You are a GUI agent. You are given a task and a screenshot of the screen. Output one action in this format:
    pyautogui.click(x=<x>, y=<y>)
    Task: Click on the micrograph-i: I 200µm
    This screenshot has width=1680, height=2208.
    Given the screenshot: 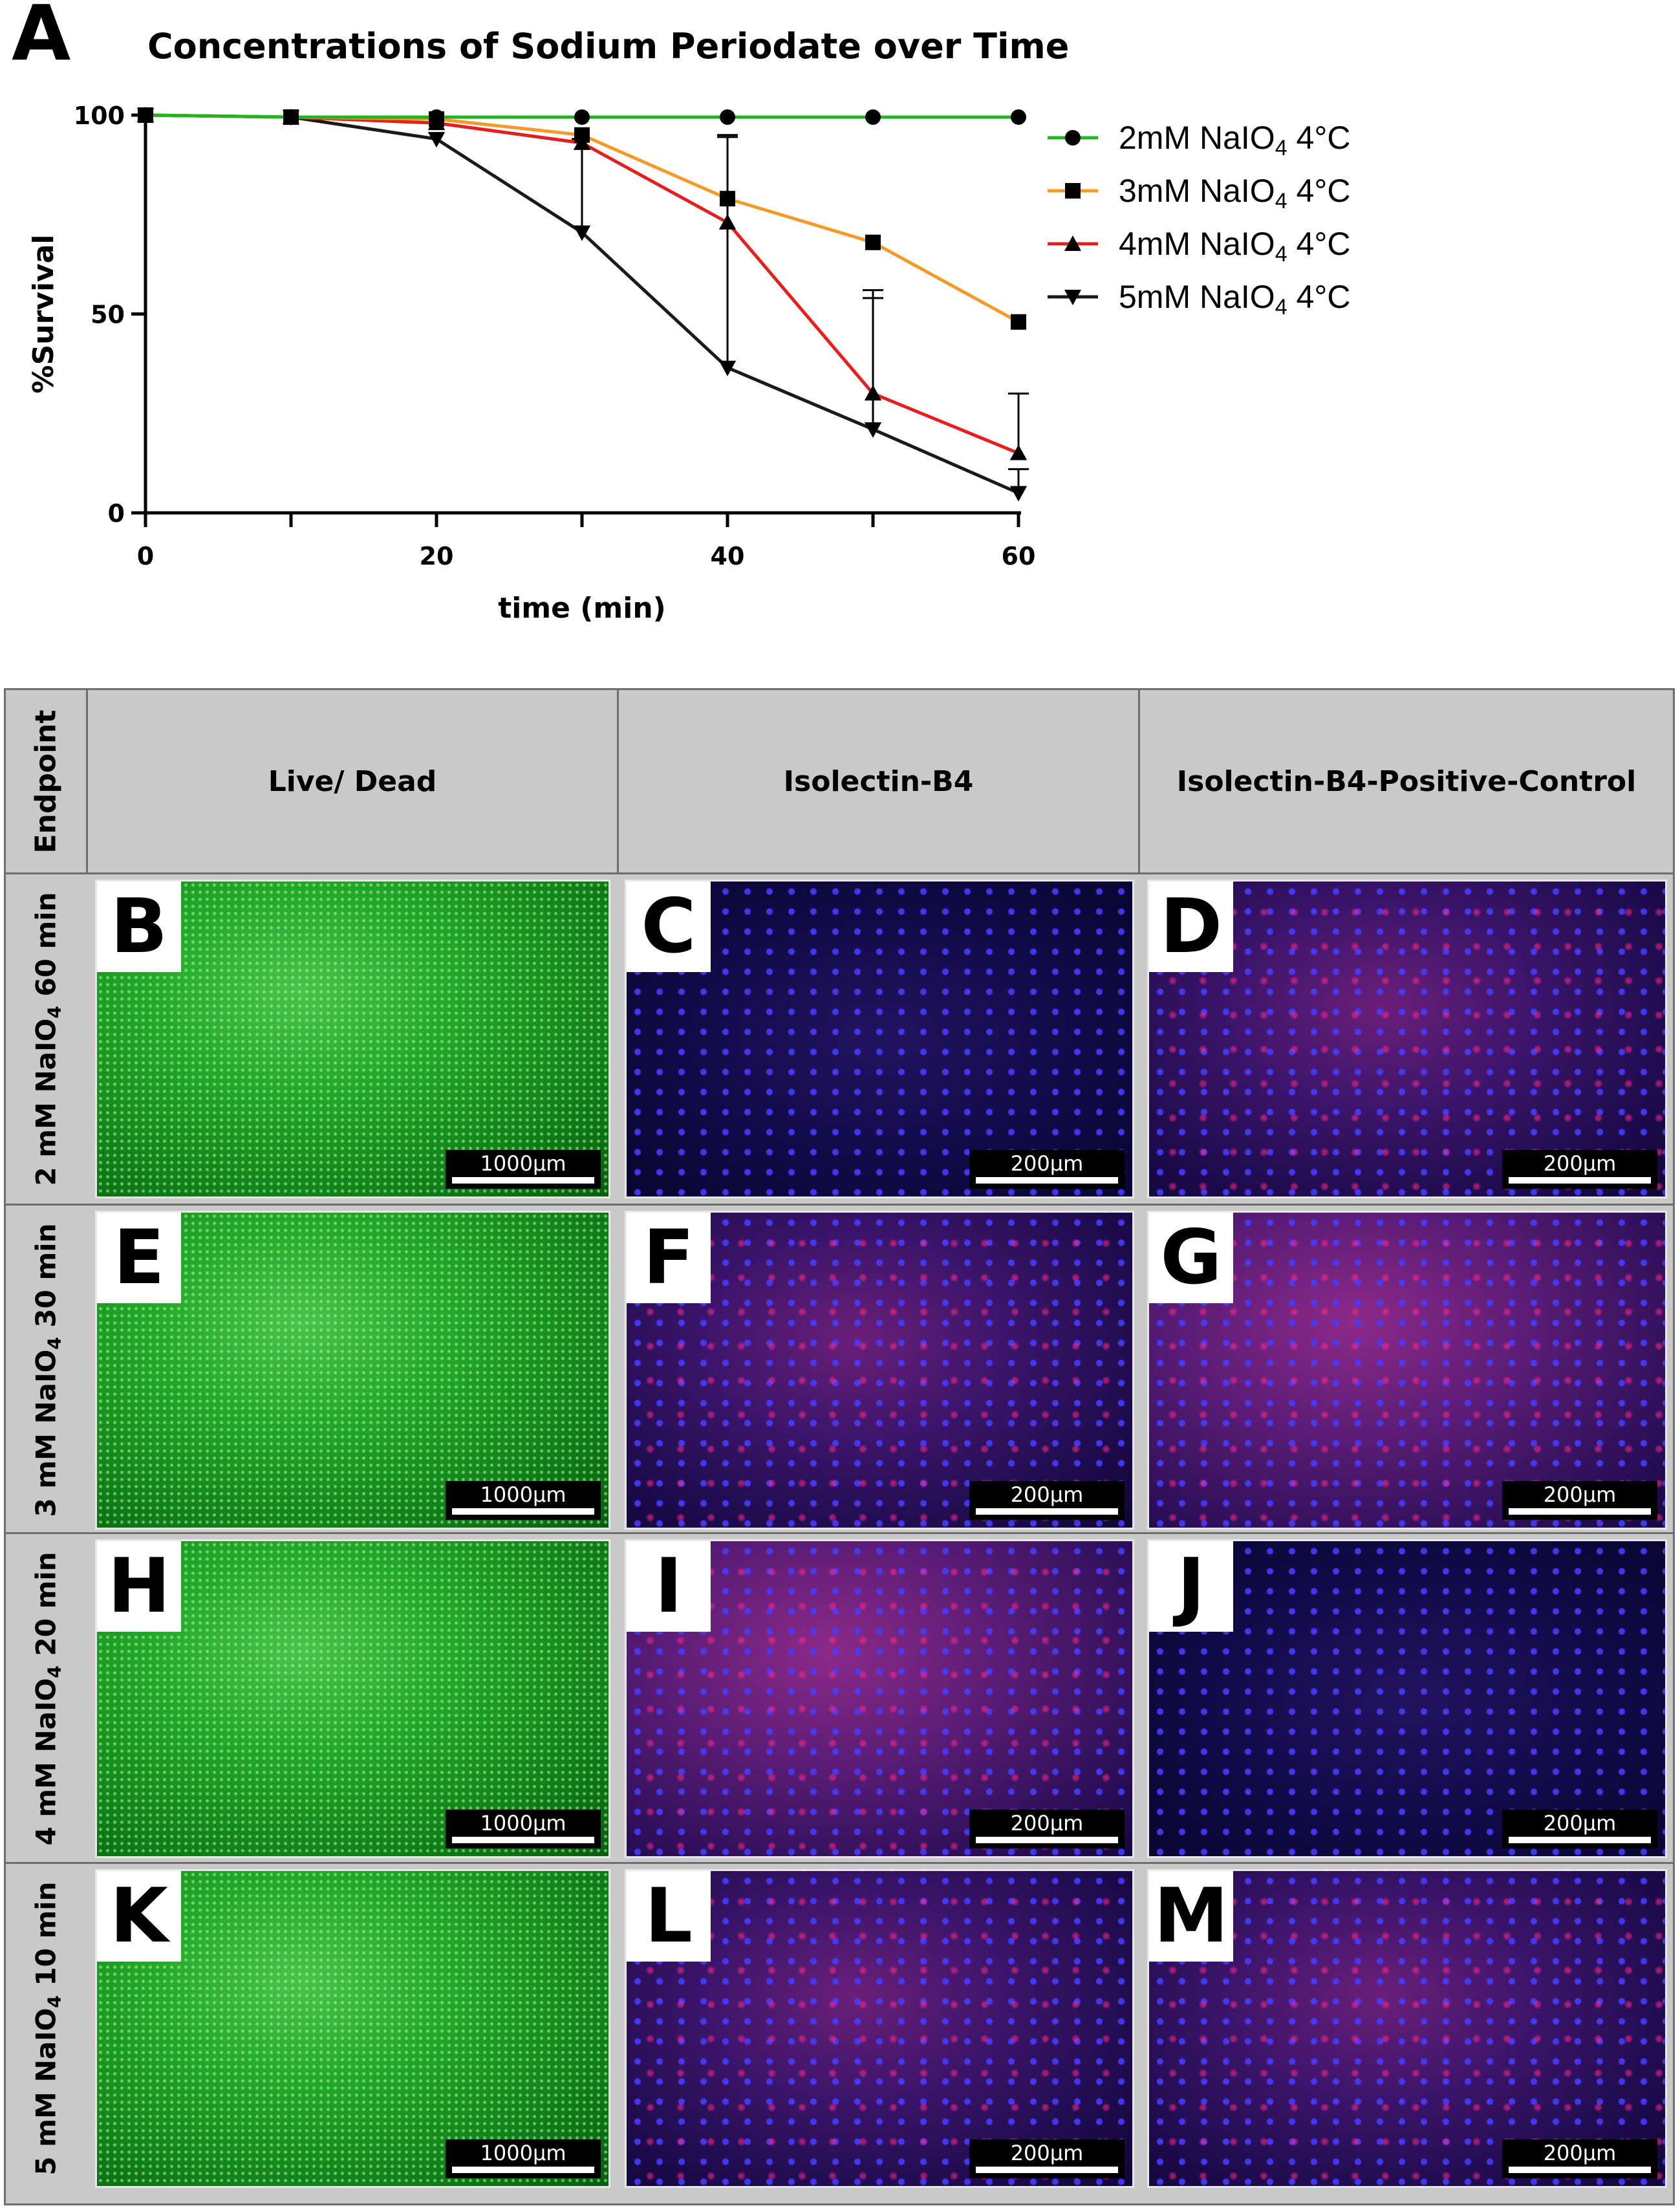 What is the action you would take?
    pyautogui.click(x=880, y=1698)
    